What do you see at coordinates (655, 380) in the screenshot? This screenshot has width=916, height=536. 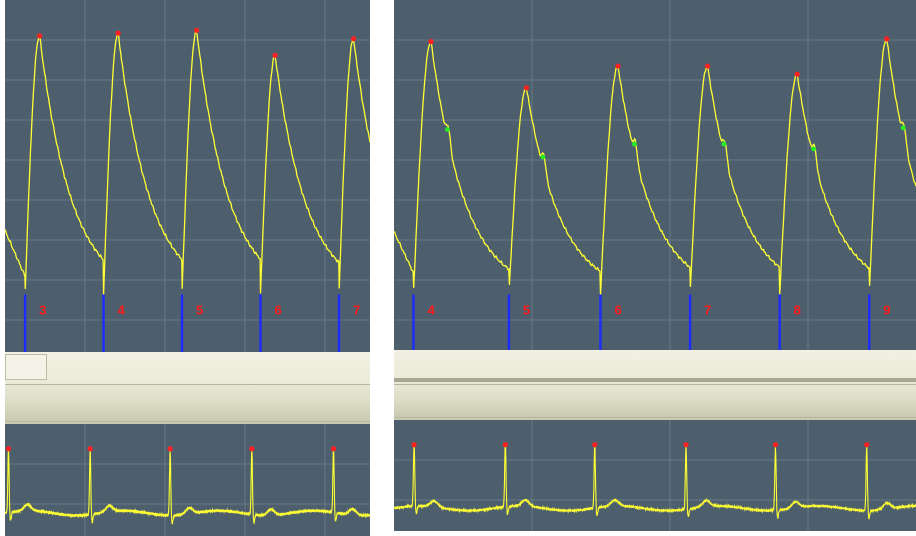 I see `right-toolbar-edge` at bounding box center [655, 380].